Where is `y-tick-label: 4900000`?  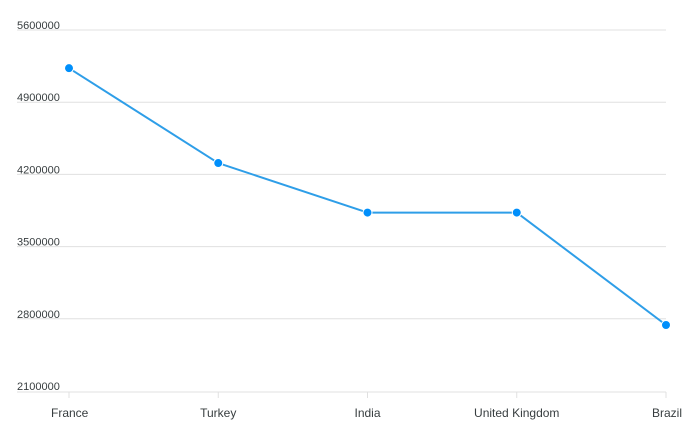
y-tick-label: 4900000 is located at coordinates (38, 98).